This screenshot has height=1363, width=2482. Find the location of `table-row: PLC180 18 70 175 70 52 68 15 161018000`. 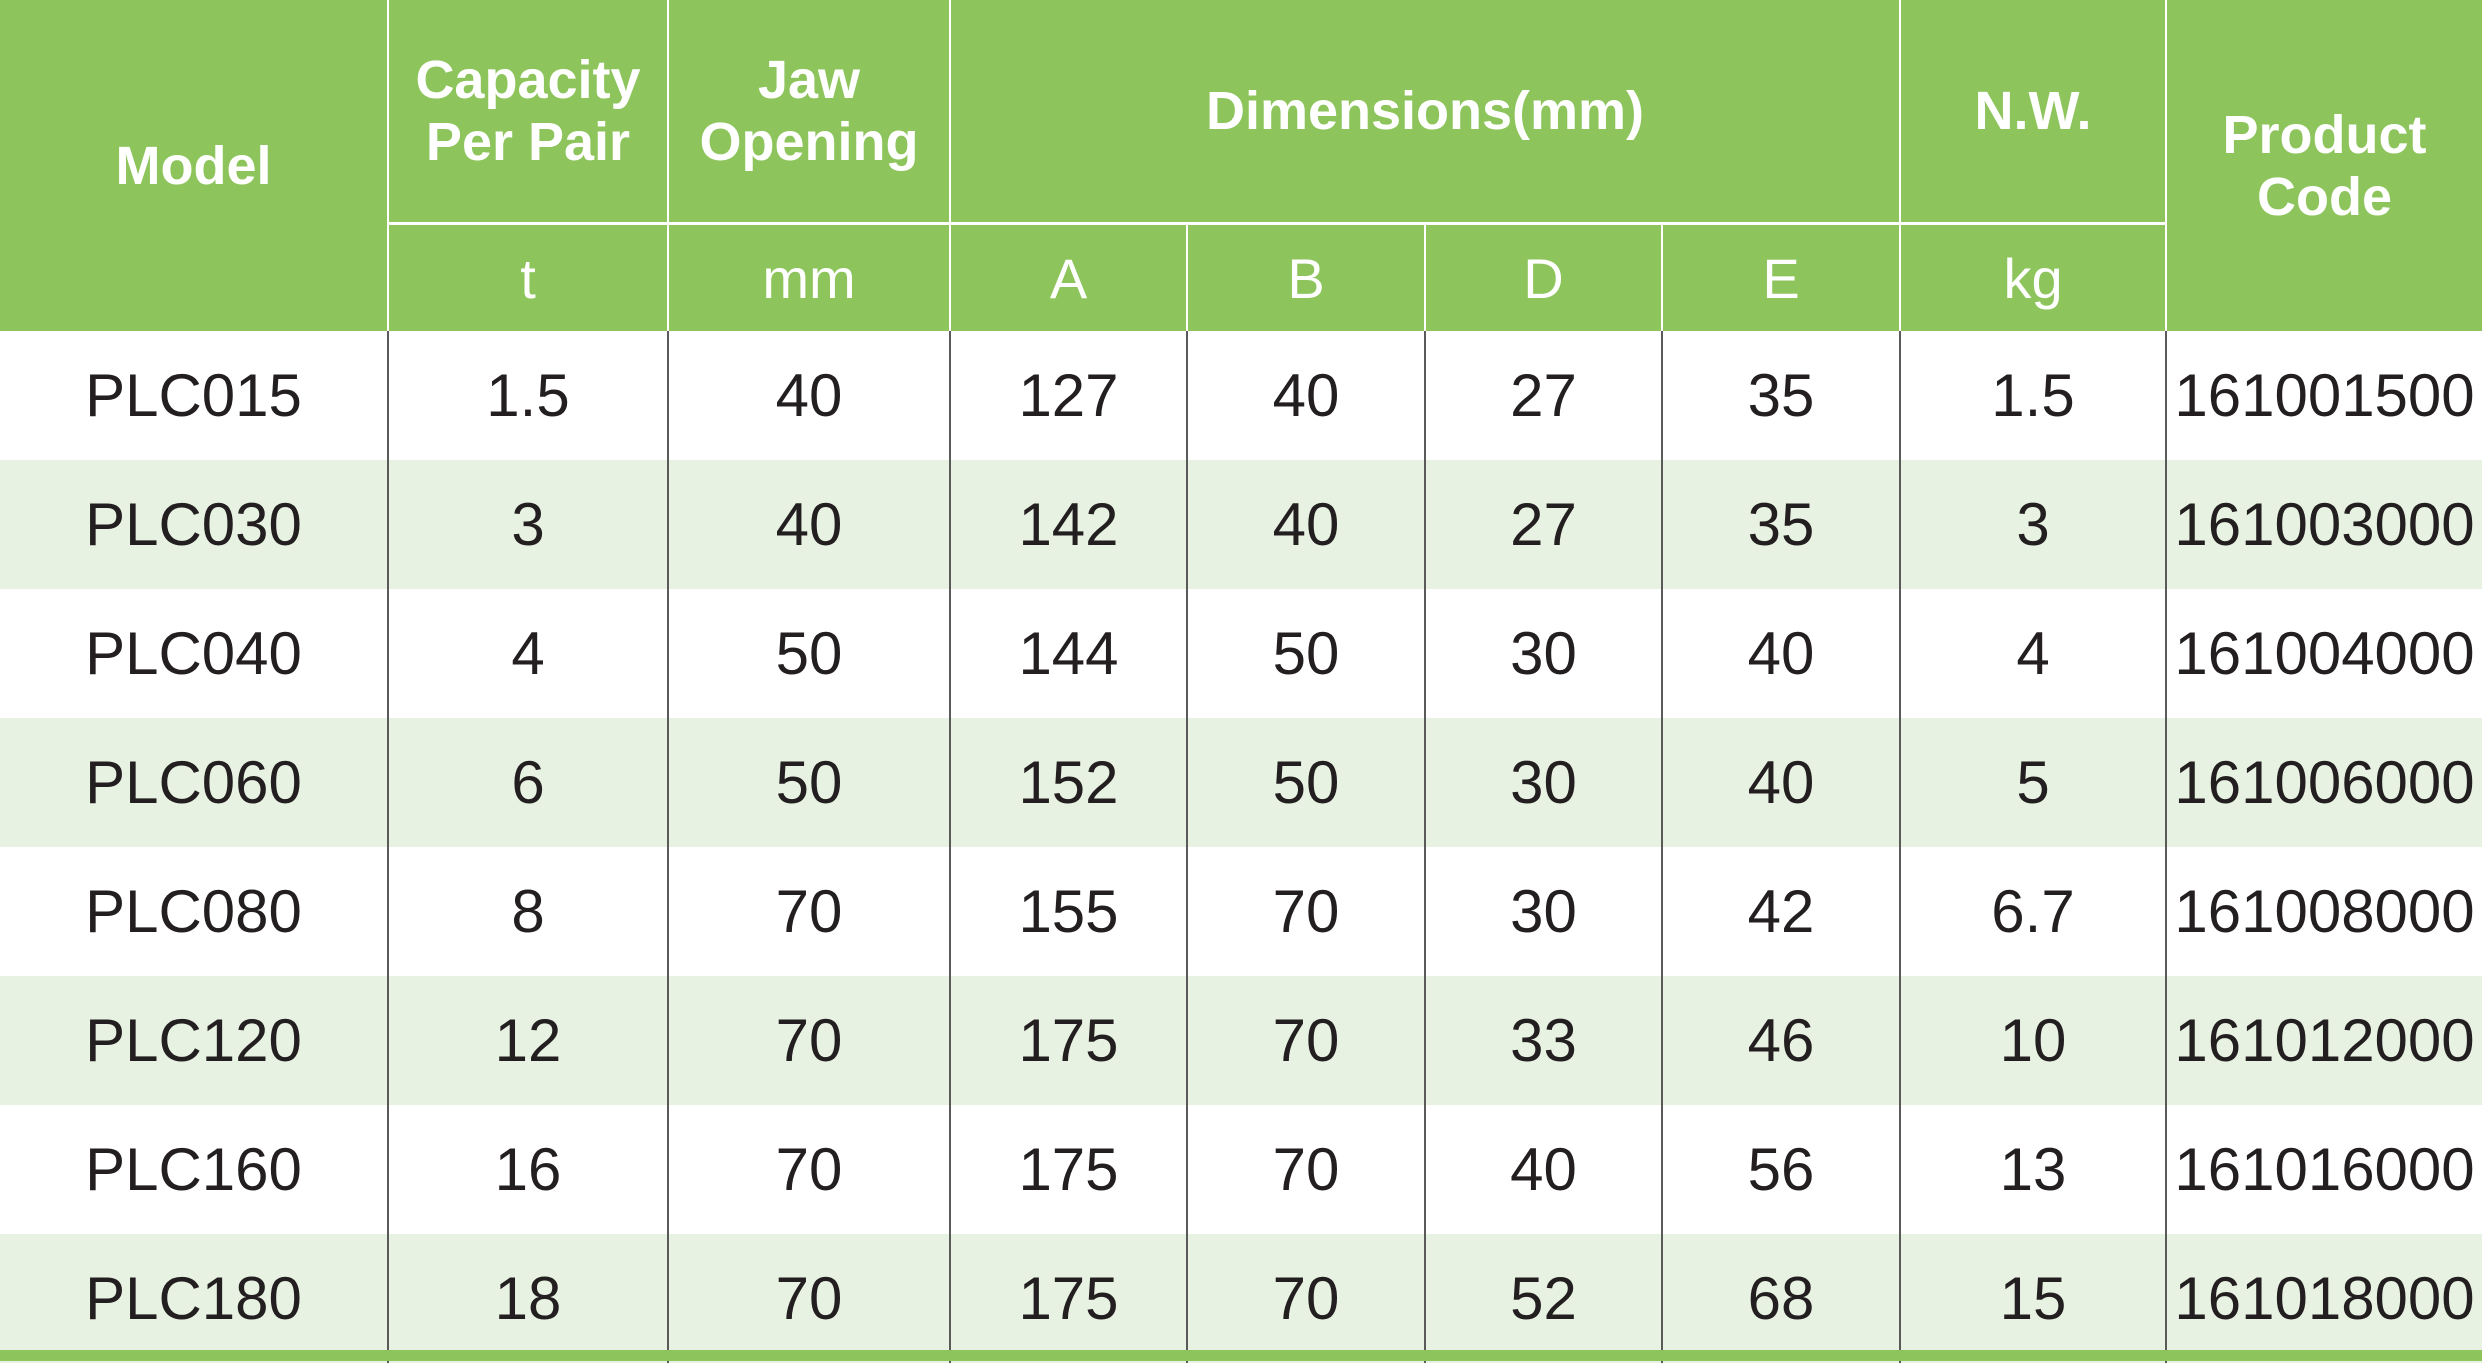

table-row: PLC180 18 70 175 70 52 68 15 161018000 is located at coordinates (1241, 1298).